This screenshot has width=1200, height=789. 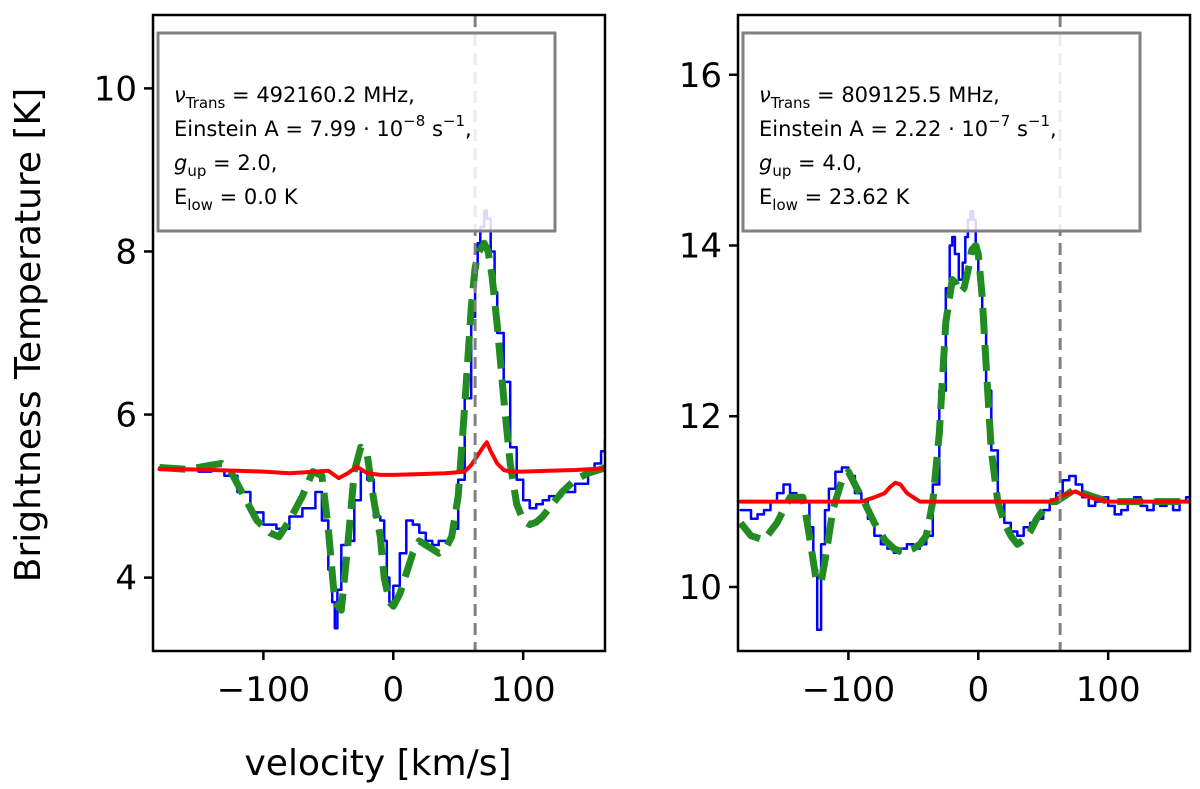 What do you see at coordinates (126, 252) in the screenshot?
I see `left-y-tick-label: 8` at bounding box center [126, 252].